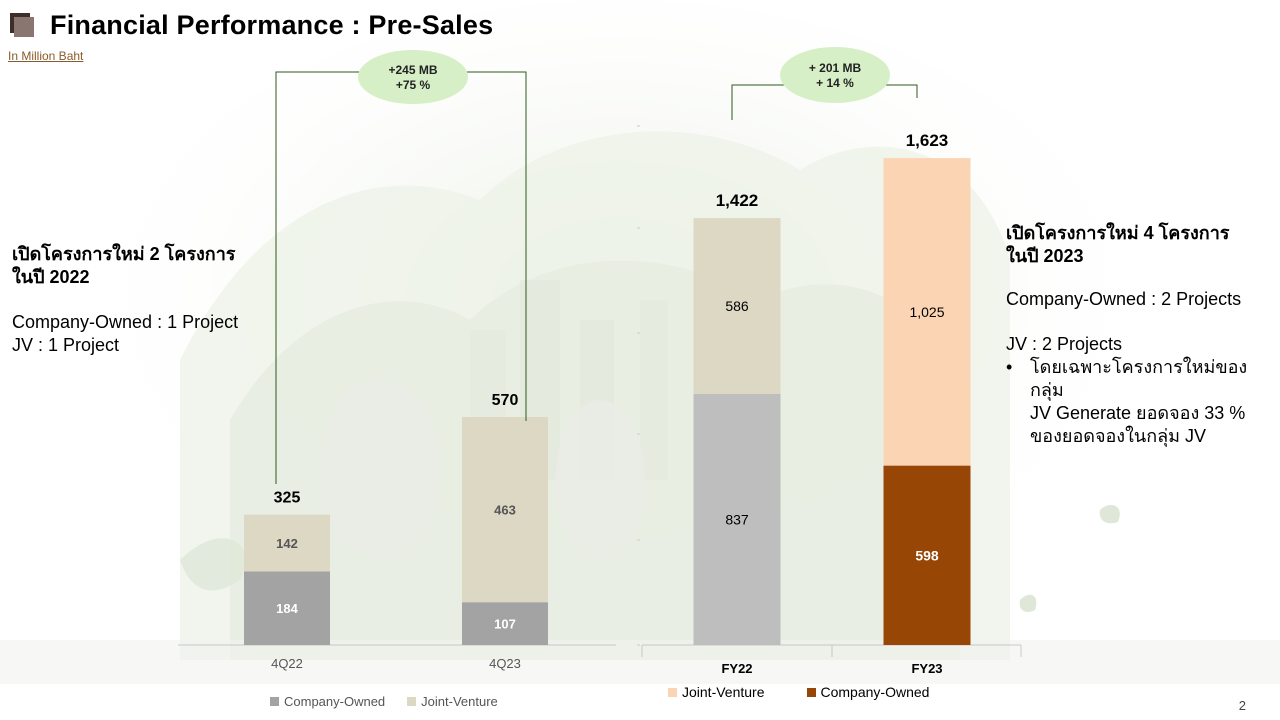 Image resolution: width=1280 pixels, height=720 pixels. I want to click on legend-label-joint-venture-fy: Joint-Venture, so click(723, 692).